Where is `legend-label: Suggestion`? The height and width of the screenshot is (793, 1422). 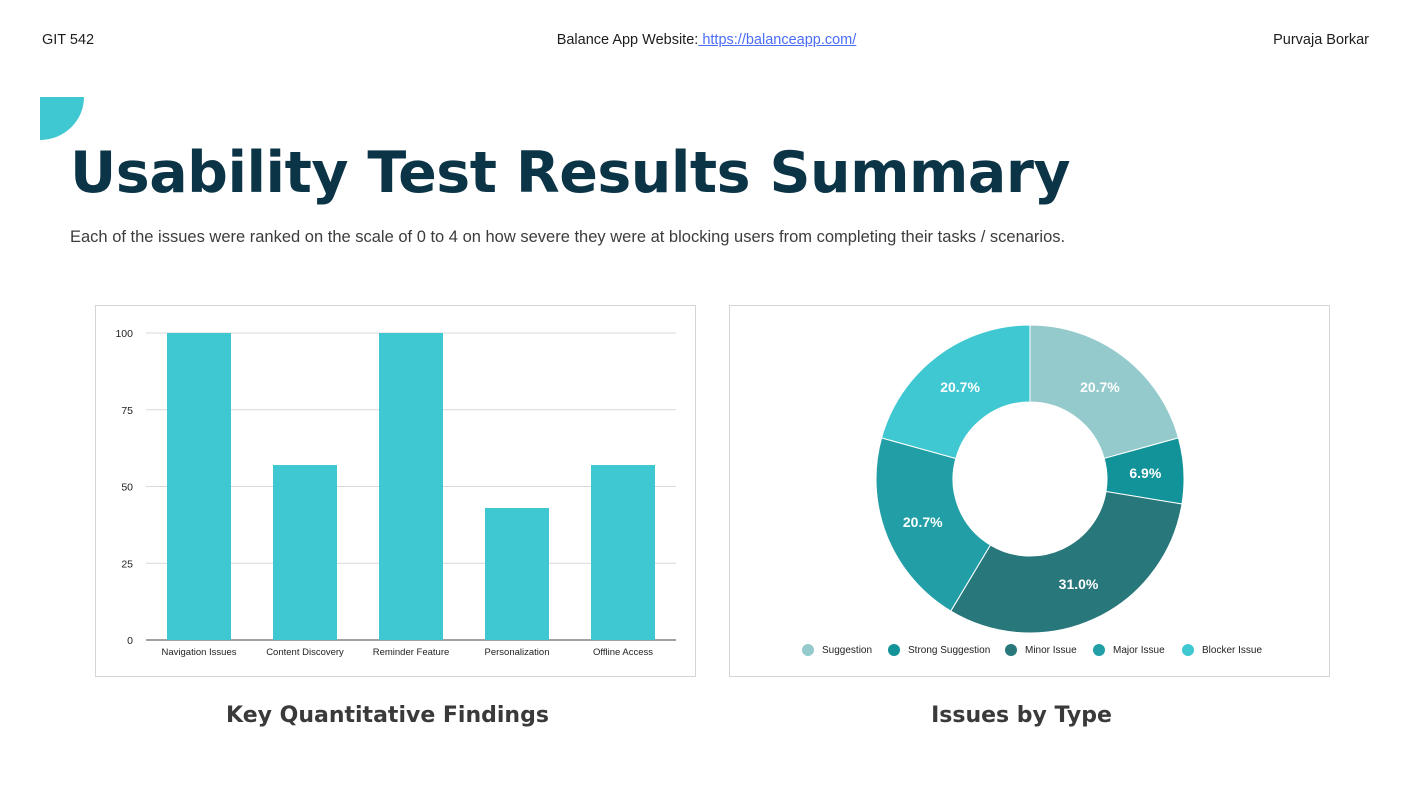
legend-label: Suggestion is located at coordinates (847, 650).